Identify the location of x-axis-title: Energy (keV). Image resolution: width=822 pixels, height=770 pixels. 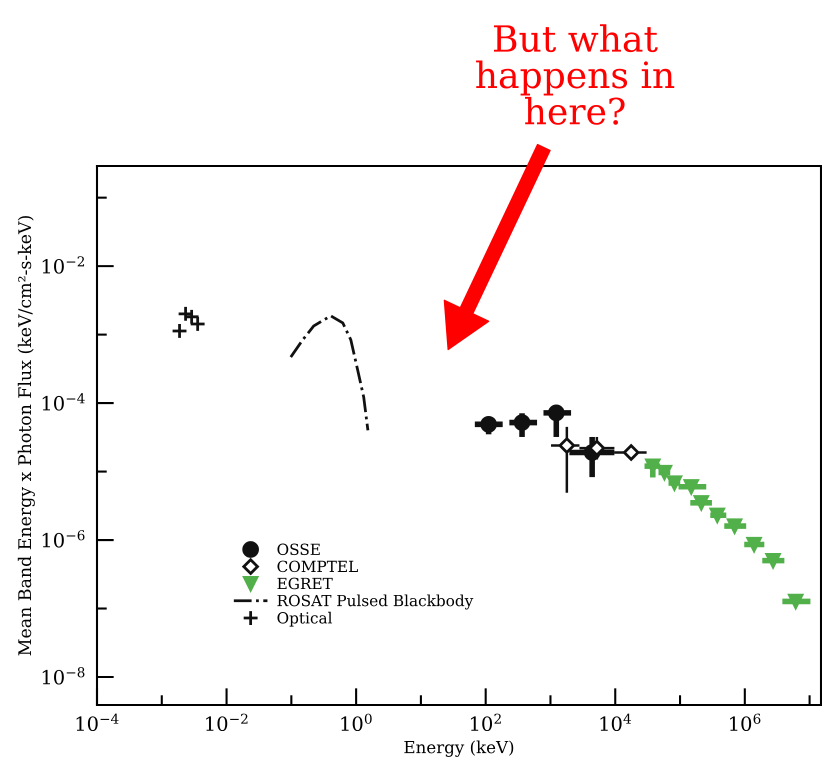
(459, 748).